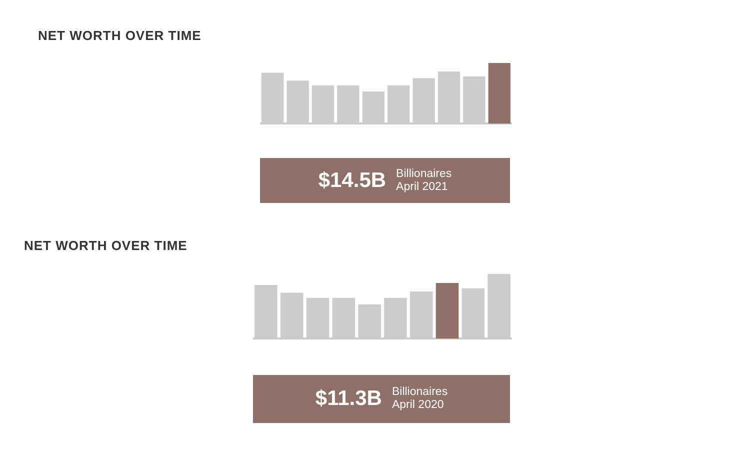 Image resolution: width=744 pixels, height=468 pixels. Describe the element at coordinates (422, 187) in the screenshot. I see `text: April 2021` at that location.